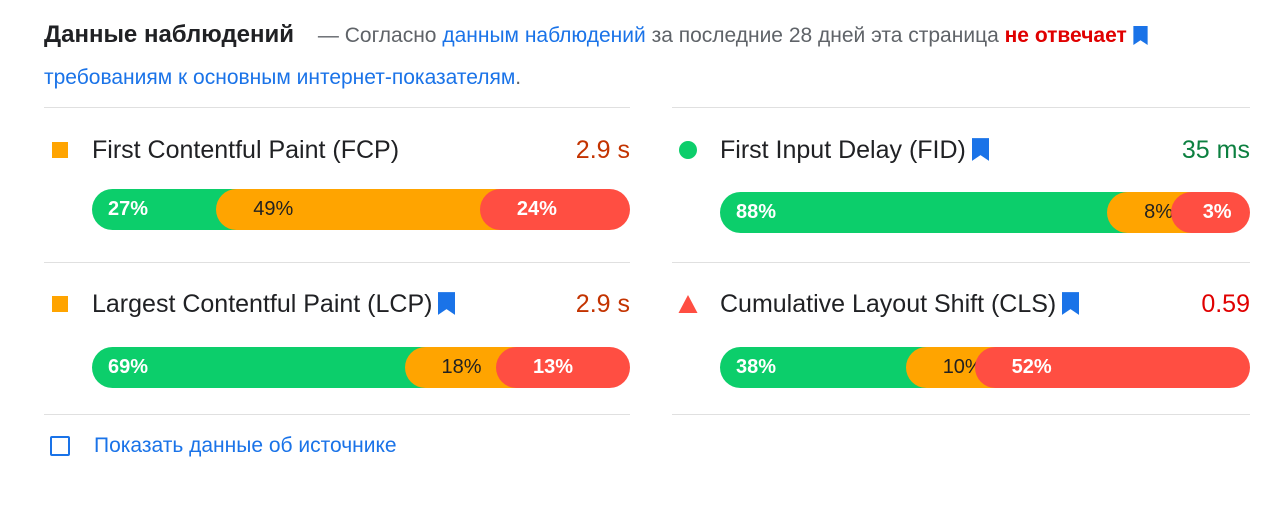 This screenshot has height=509, width=1280. What do you see at coordinates (60, 446) in the screenshot?
I see `checkbox` at bounding box center [60, 446].